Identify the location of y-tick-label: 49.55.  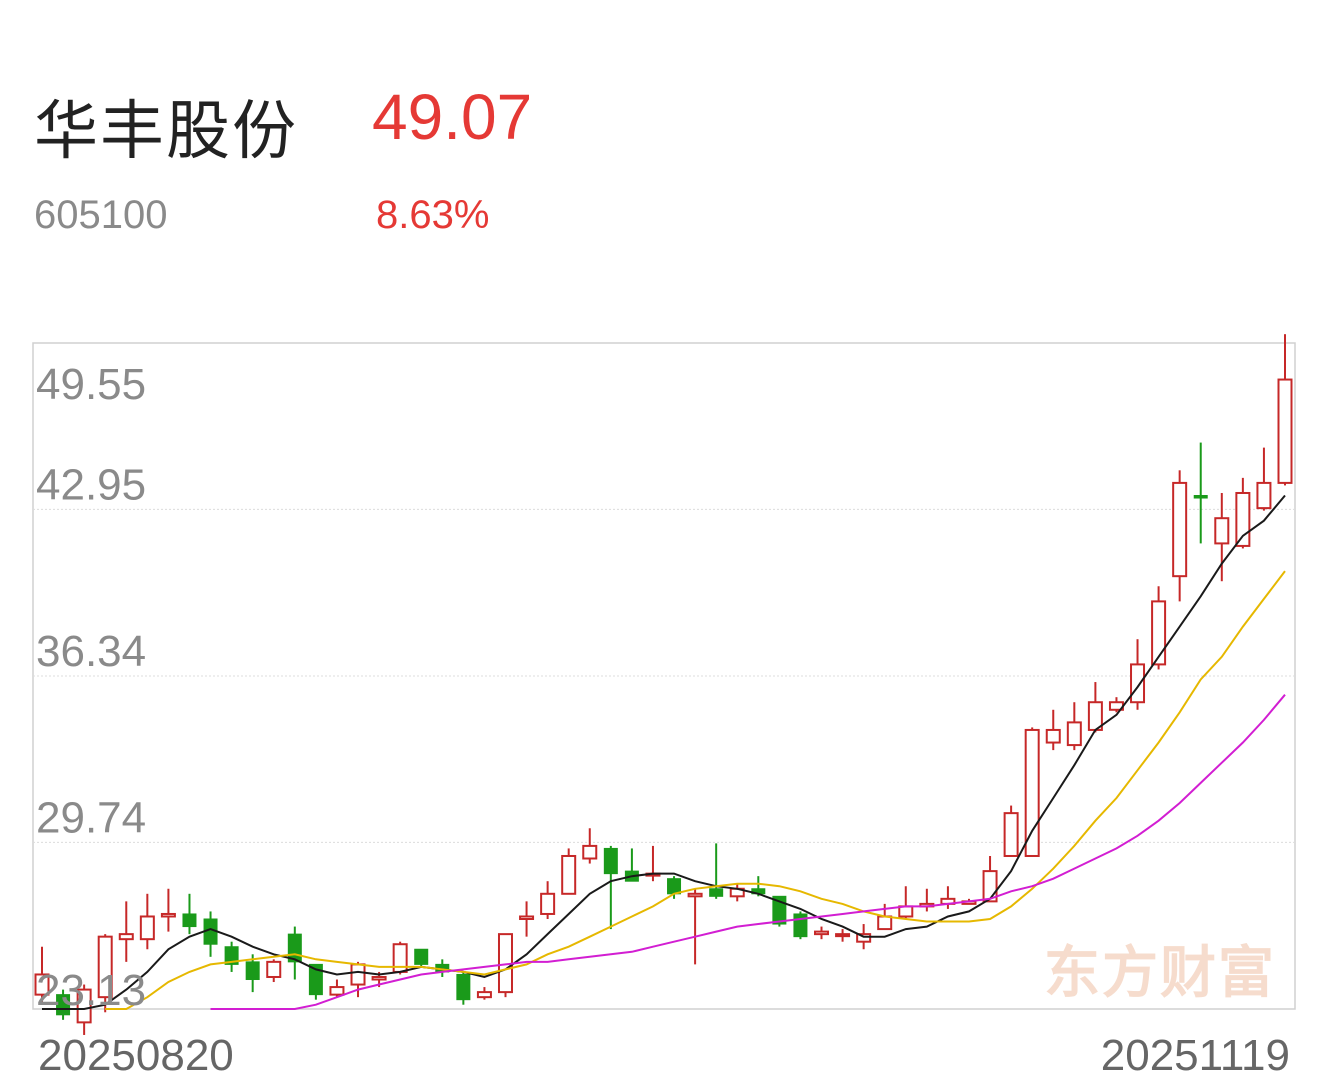
(91, 384).